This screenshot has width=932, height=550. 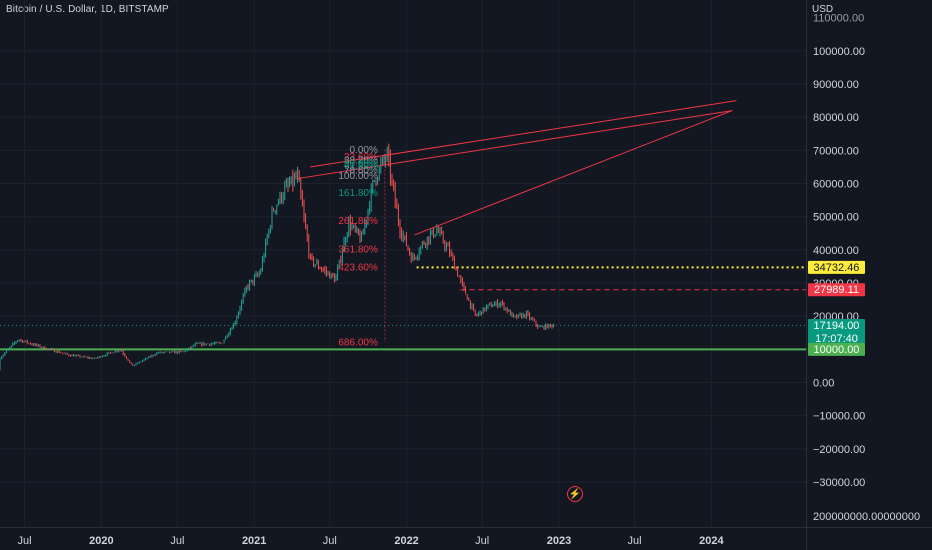 I want to click on fib-level-label: 0.00%, so click(x=364, y=150).